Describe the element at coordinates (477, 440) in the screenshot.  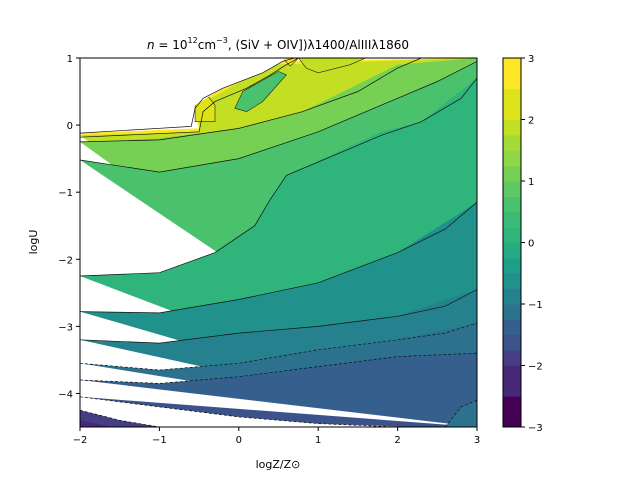
I see `x-tick-label: 3` at that location.